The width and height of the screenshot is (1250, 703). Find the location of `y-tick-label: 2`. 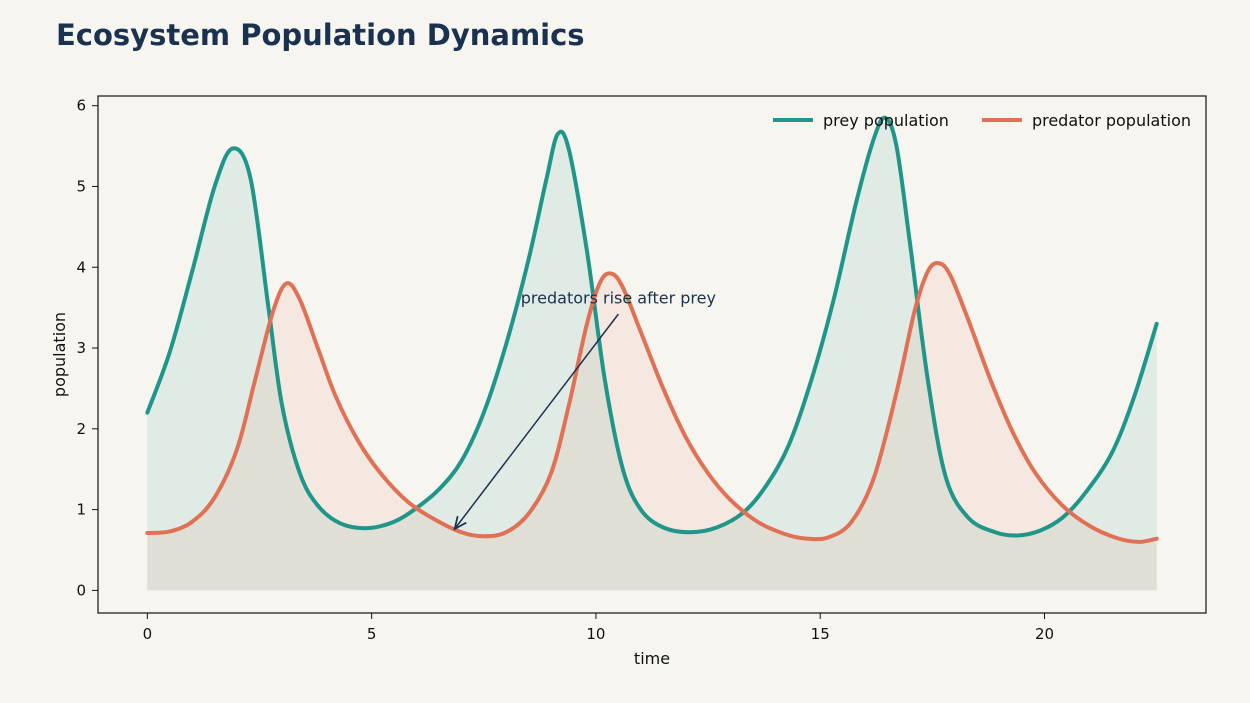

y-tick-label: 2 is located at coordinates (81, 429).